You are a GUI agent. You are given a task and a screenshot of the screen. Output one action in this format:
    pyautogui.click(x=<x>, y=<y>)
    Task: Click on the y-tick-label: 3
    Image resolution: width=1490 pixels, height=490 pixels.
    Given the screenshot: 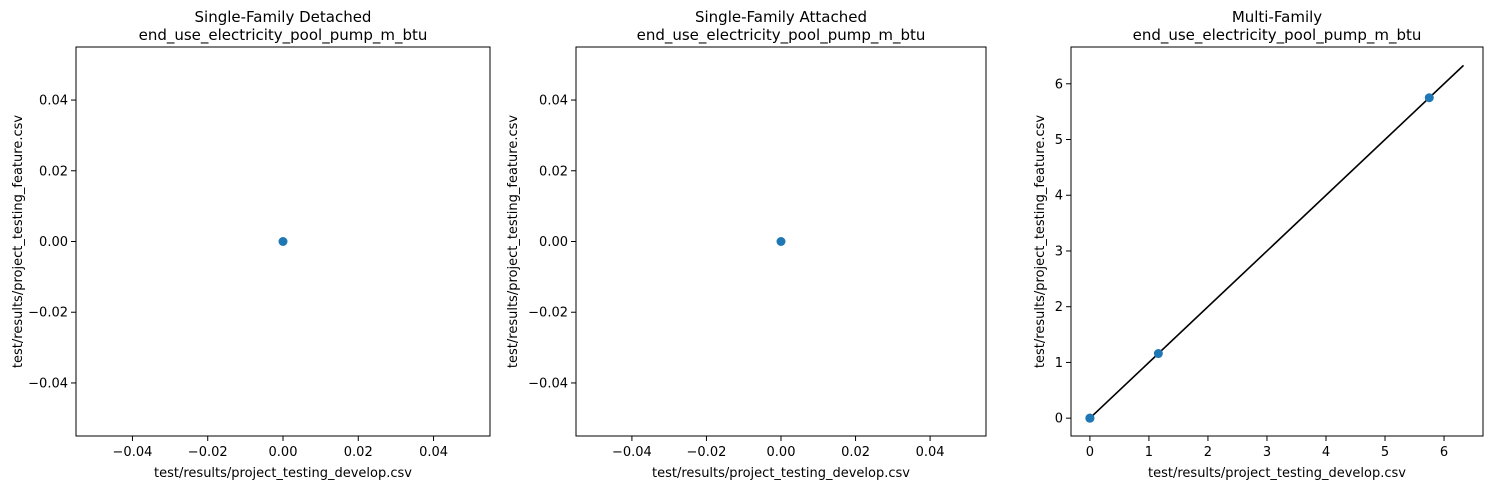 What is the action you would take?
    pyautogui.click(x=1059, y=251)
    